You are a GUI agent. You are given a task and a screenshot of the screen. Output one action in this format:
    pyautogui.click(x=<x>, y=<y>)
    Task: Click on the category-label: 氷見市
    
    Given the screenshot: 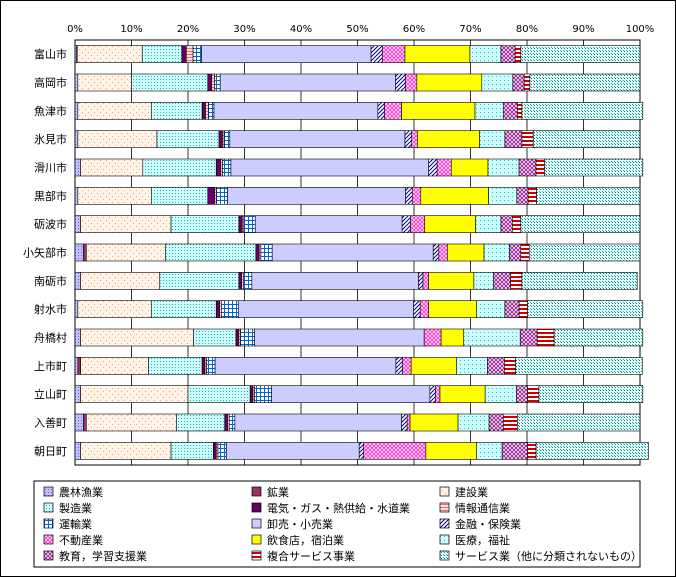 What is the action you would take?
    pyautogui.click(x=50, y=139)
    